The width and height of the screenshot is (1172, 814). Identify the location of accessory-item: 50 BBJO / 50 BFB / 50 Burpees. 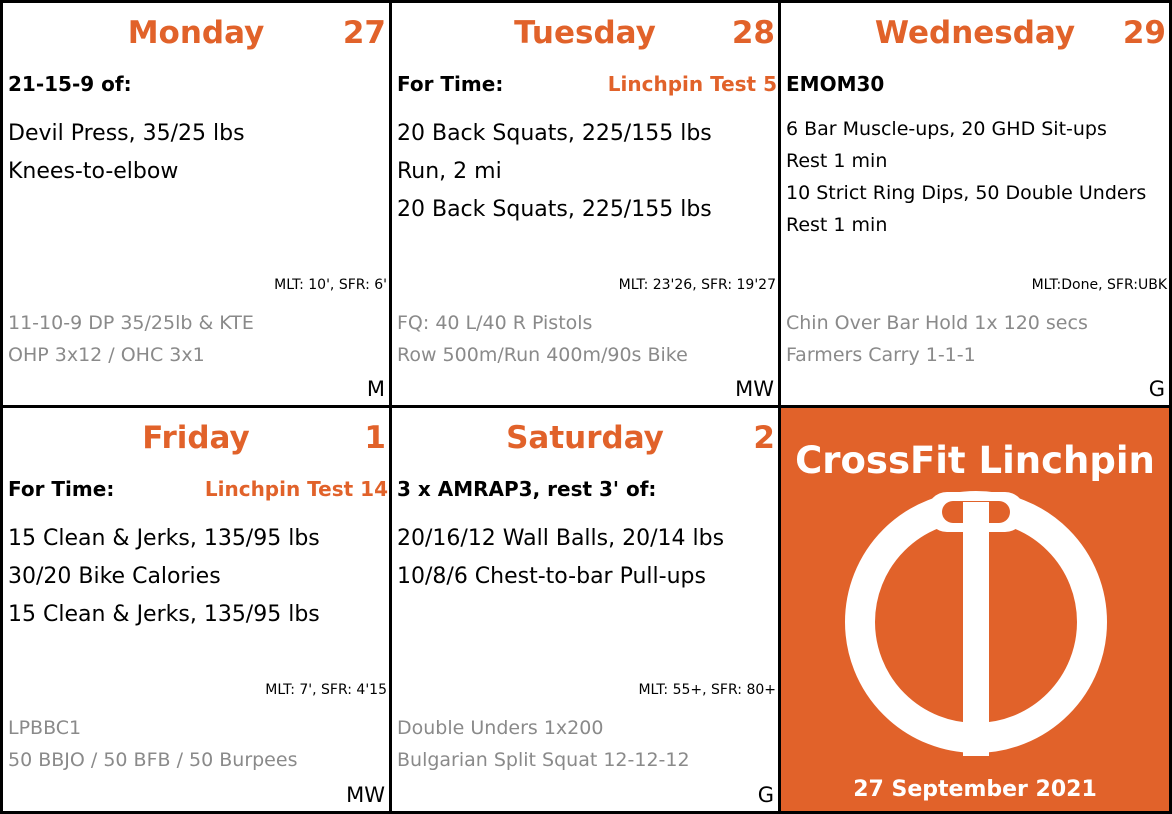
(153, 760).